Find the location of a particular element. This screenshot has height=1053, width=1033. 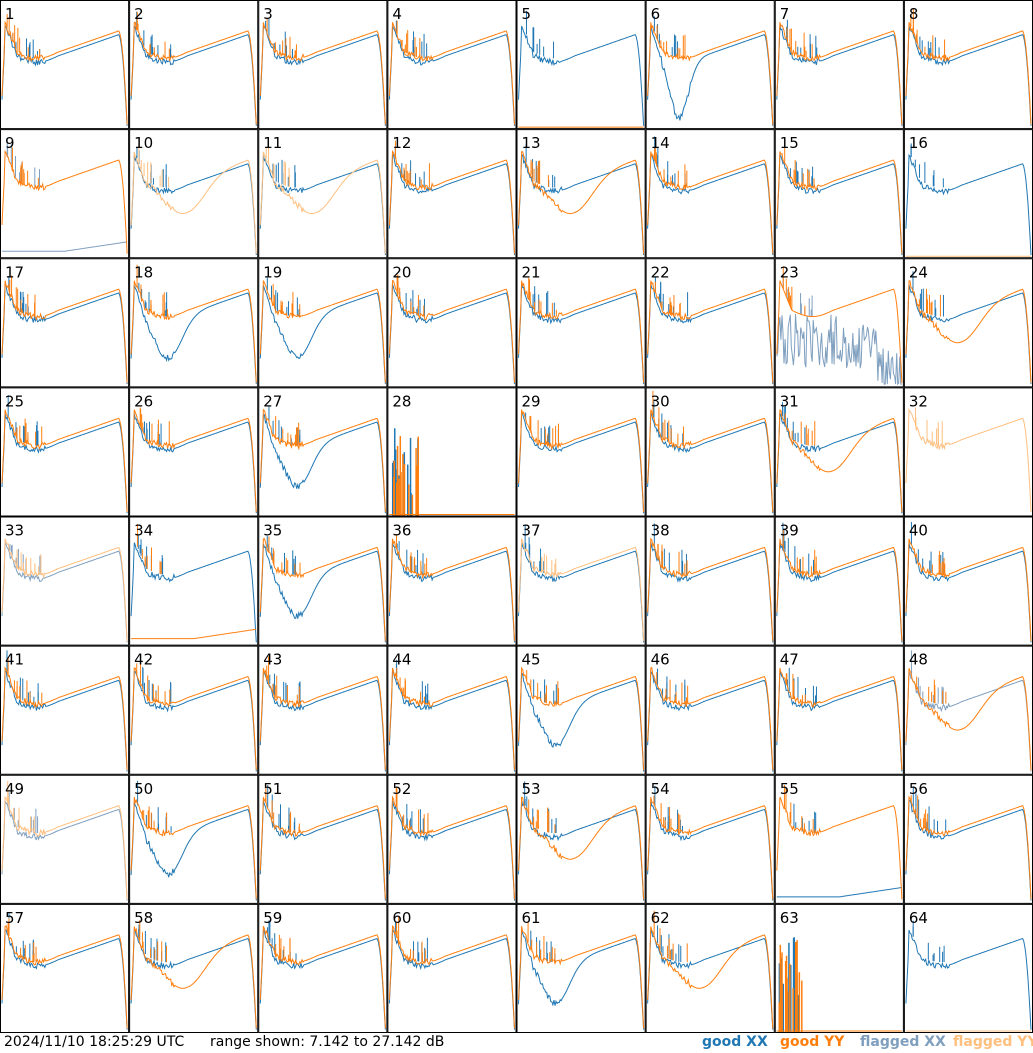

panel-53: 53 is located at coordinates (581, 839).